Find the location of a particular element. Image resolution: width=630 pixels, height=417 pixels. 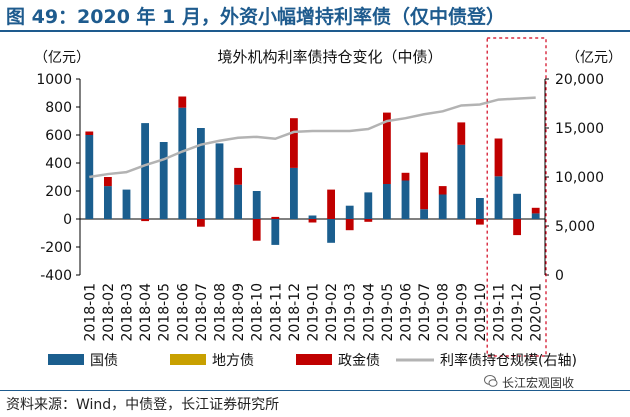

x-tick-label: 2018-05 is located at coordinates (165, 312).